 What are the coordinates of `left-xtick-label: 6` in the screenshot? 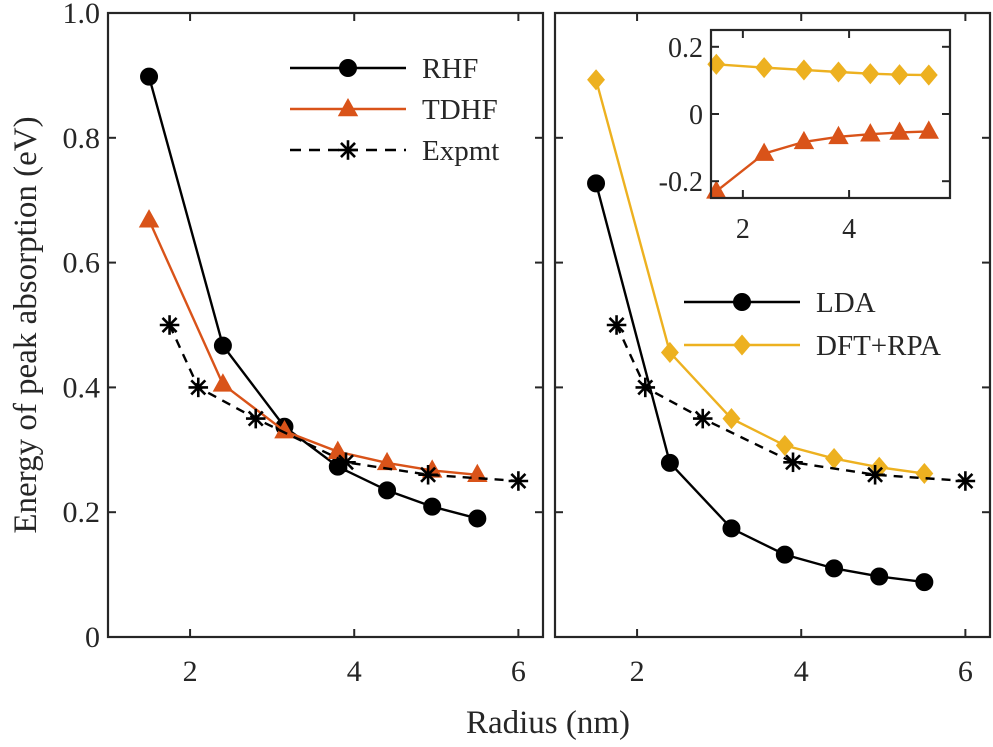 It's located at (518, 671).